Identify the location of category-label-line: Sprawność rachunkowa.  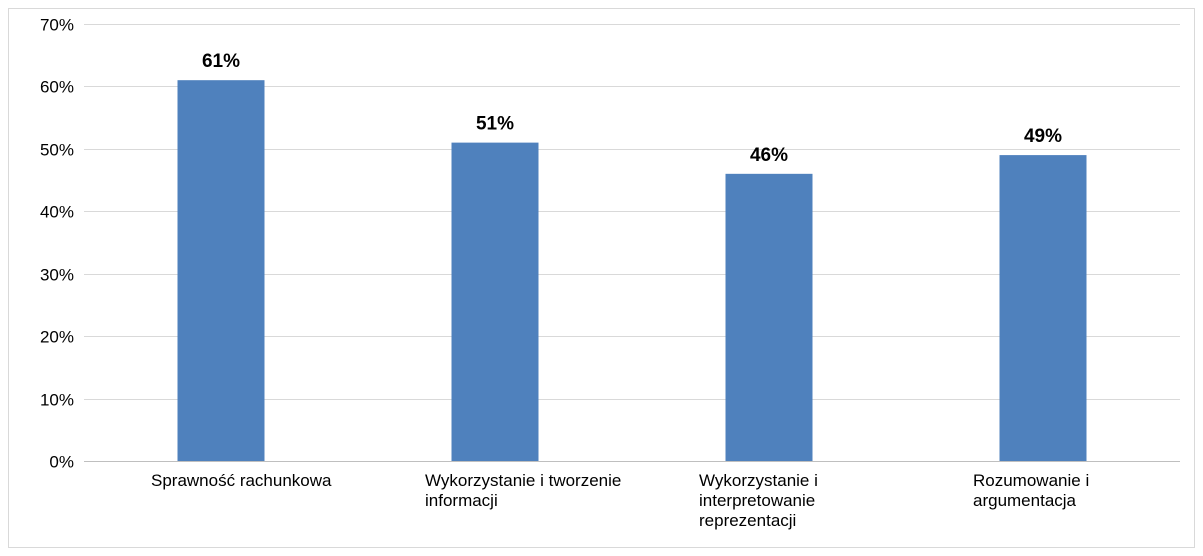
(241, 480).